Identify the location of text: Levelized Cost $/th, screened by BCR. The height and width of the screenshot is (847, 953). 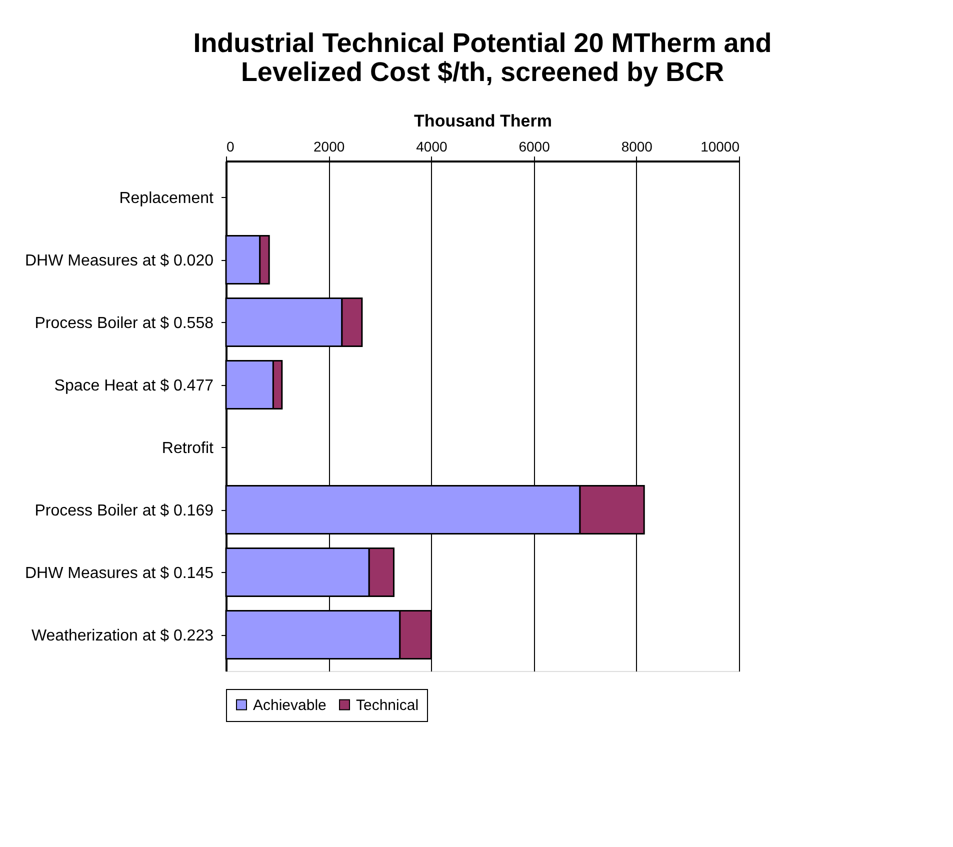
(482, 72).